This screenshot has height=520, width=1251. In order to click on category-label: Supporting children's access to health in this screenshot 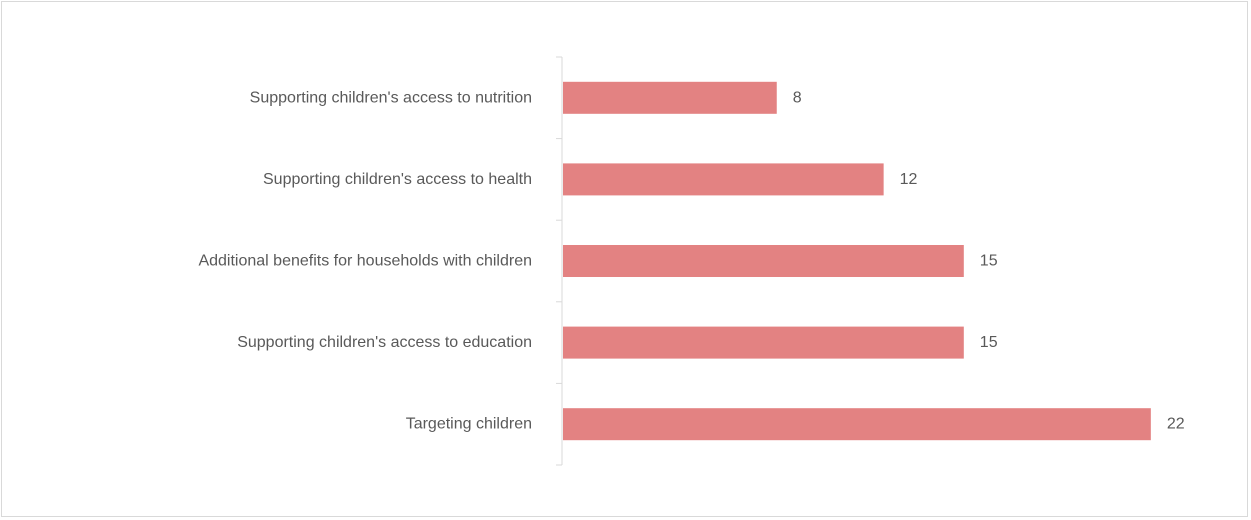, I will do `click(397, 179)`.